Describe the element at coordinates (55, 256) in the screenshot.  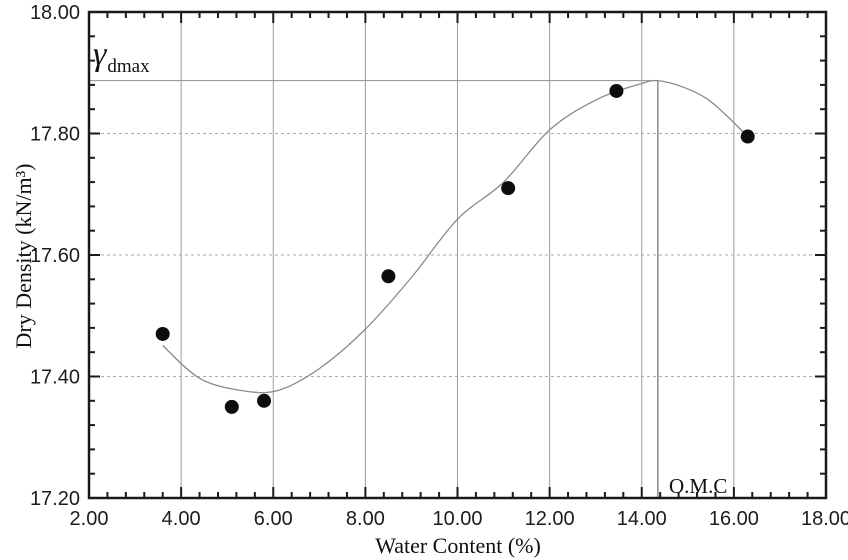
I see `y-tick-label: 17.60` at that location.